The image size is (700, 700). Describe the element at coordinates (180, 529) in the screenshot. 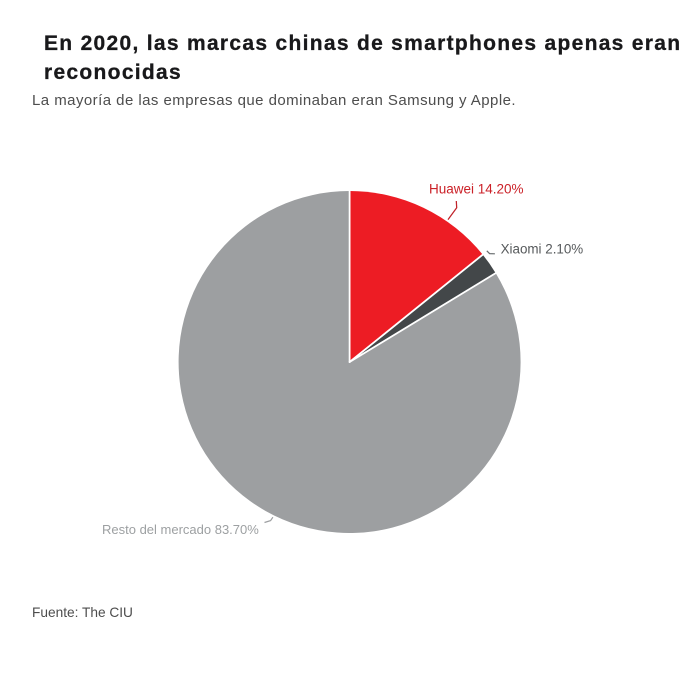

I see `svg-text: Resto del mercado 83.70%` at that location.